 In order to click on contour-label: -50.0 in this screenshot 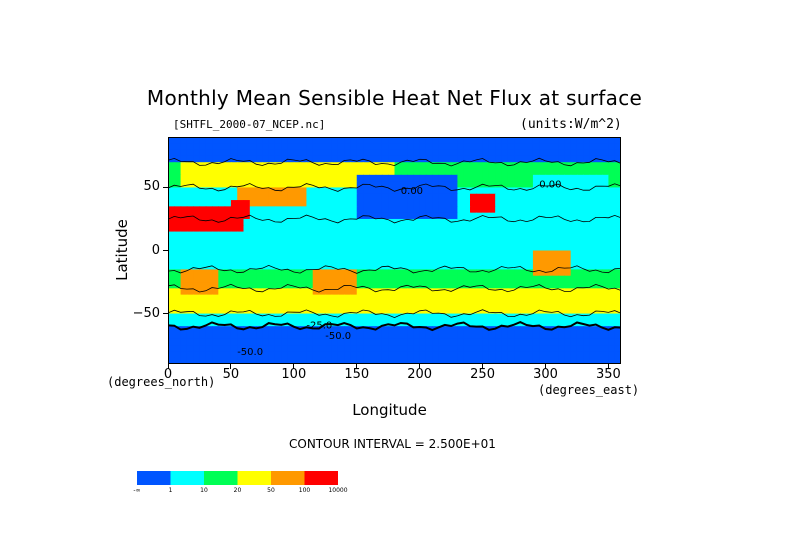, I will do `click(250, 352)`.